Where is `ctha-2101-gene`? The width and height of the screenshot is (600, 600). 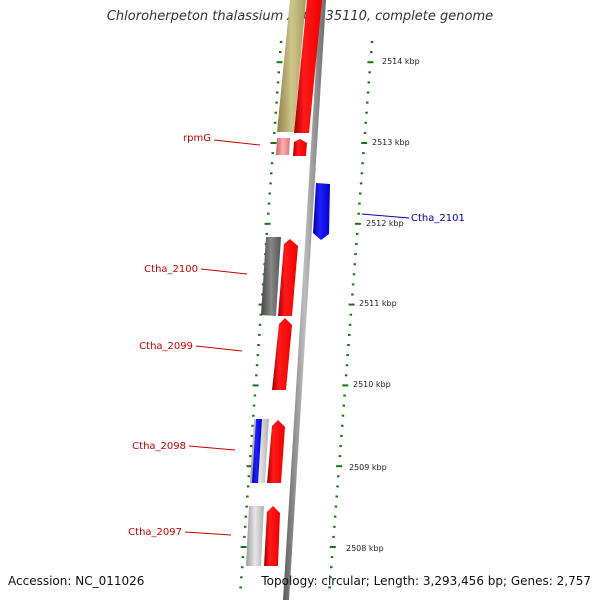 ctha-2101-gene is located at coordinates (321, 211).